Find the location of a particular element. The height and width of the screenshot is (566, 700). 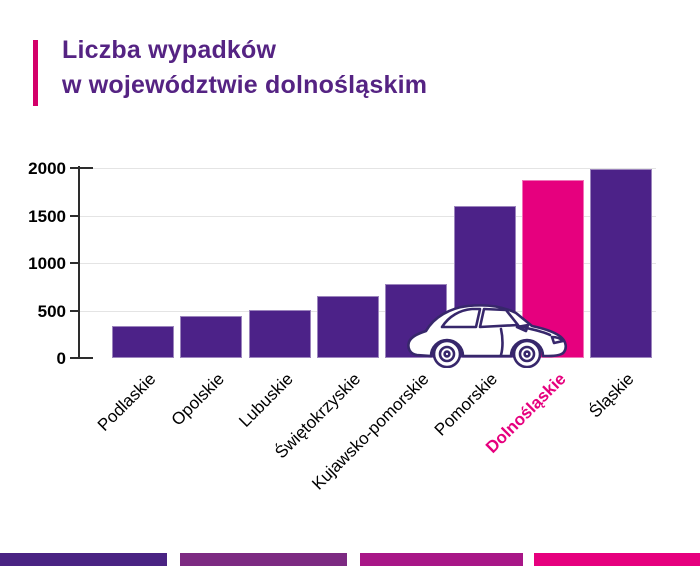

x-label-kujawsko-pomorskie: Kujawsko-pomorskie is located at coordinates (370, 431).